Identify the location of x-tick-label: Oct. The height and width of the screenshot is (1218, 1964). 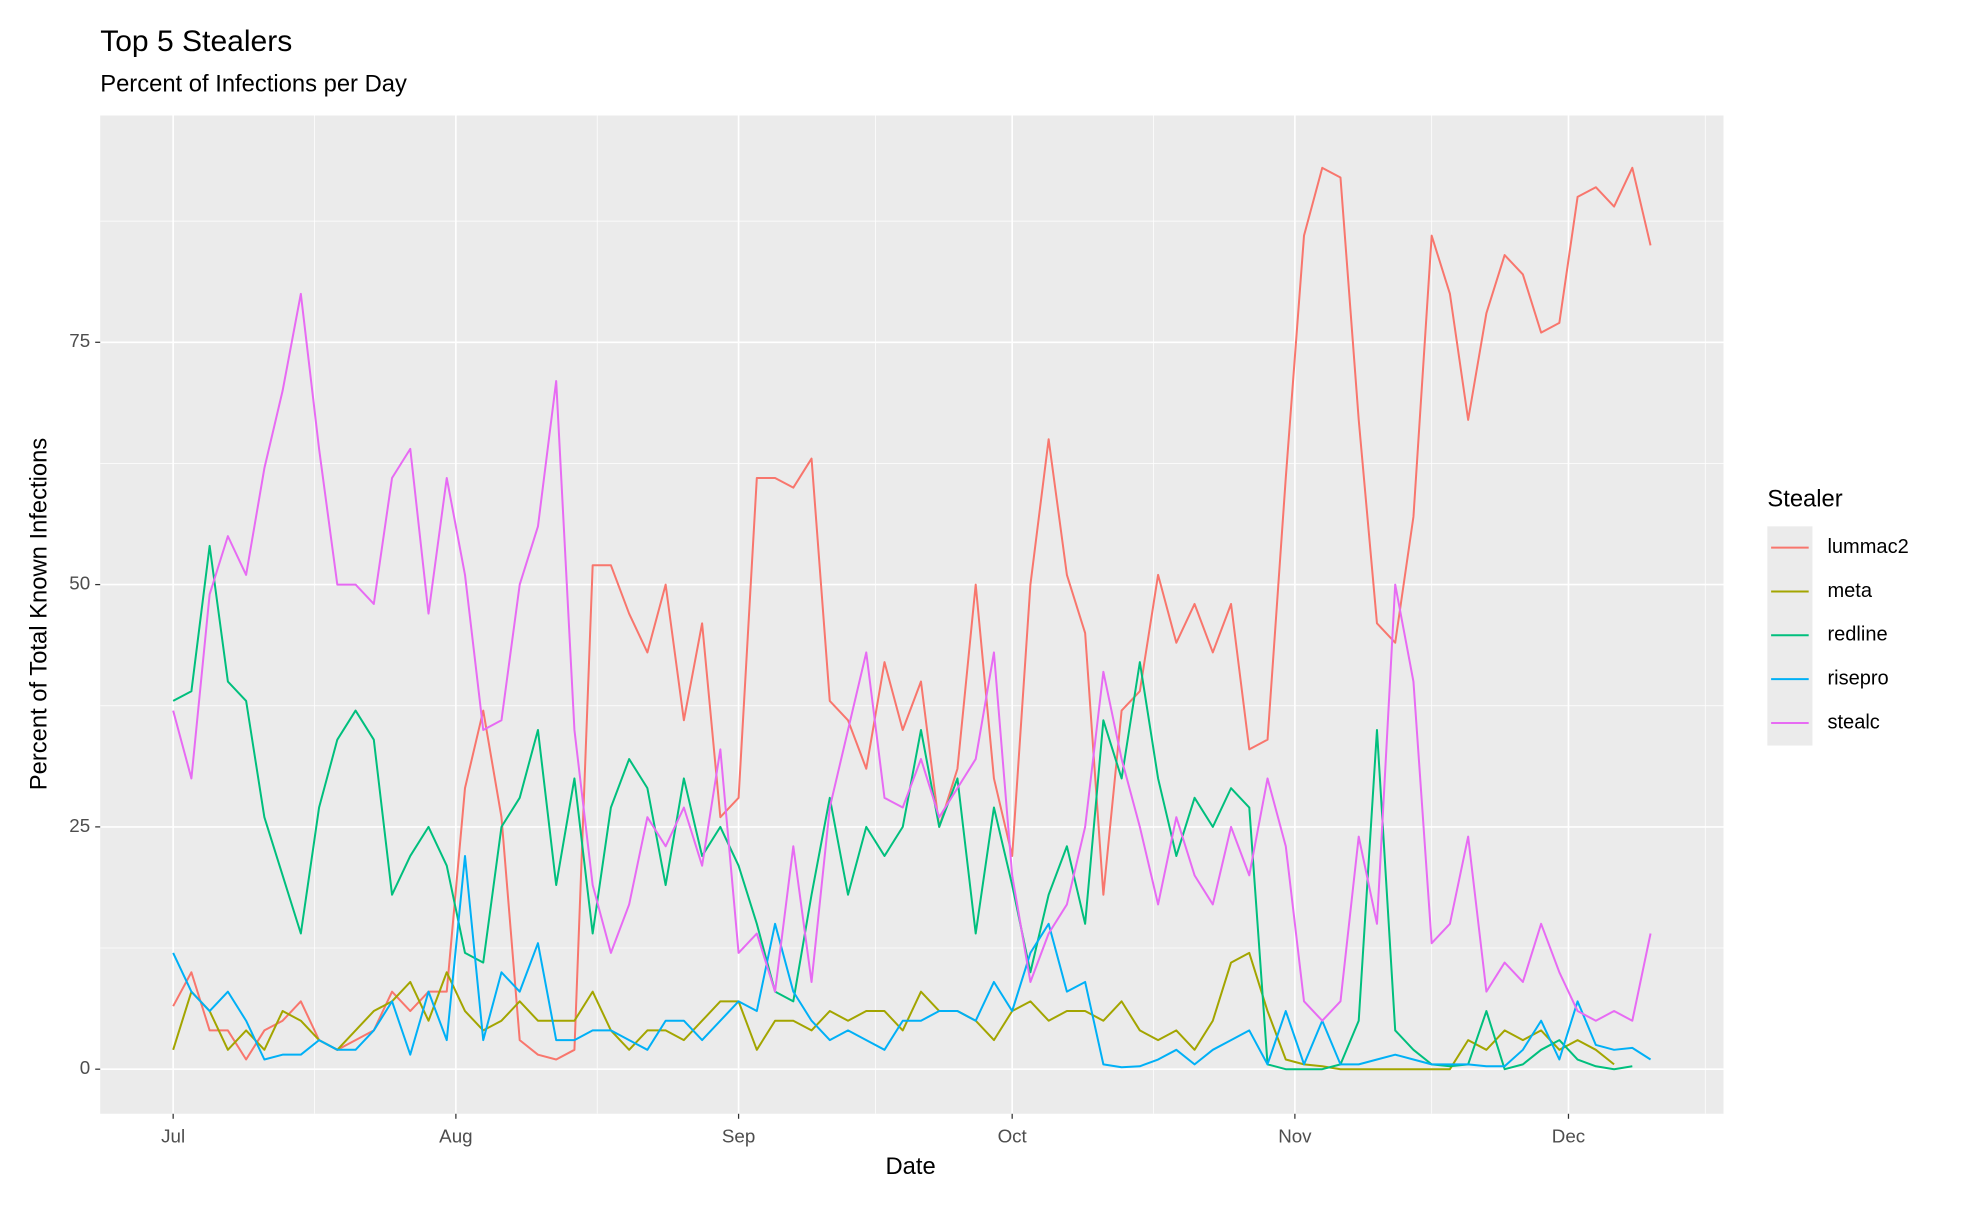
(1013, 1136).